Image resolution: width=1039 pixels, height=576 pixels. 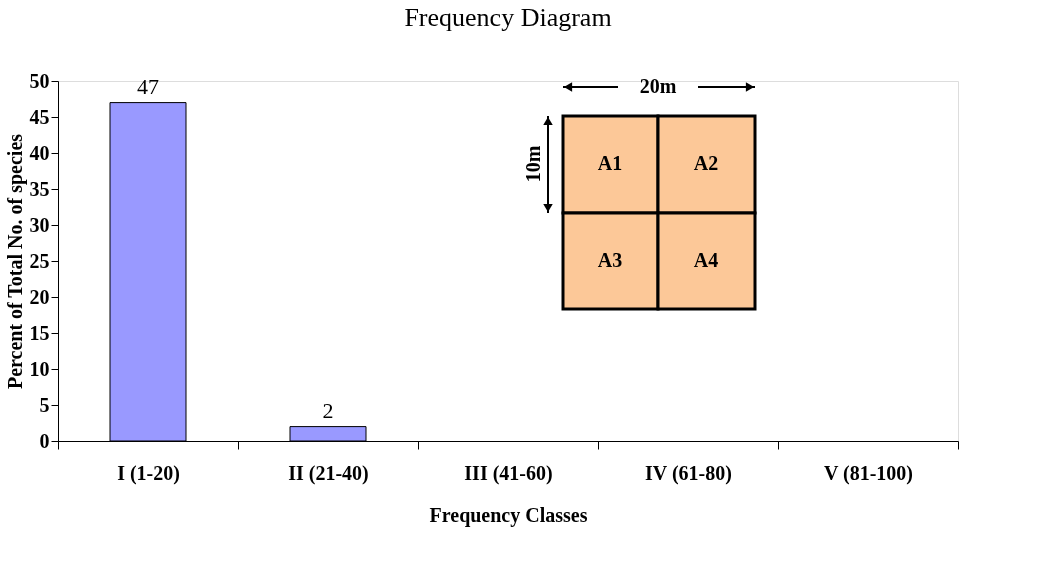 What do you see at coordinates (508, 473) in the screenshot?
I see `x-tick-label: III (41-60)` at bounding box center [508, 473].